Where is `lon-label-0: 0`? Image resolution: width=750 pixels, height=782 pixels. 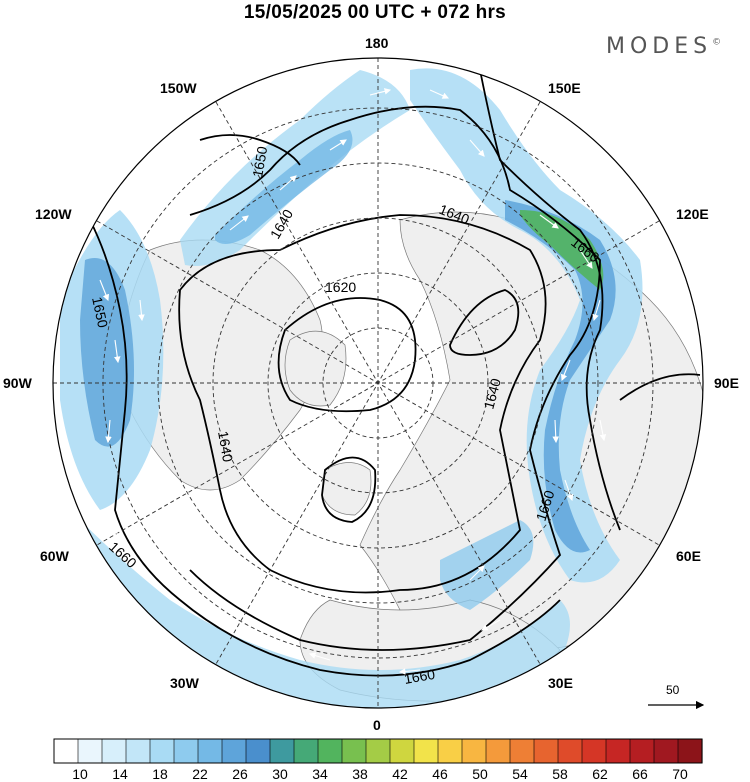 lon-label-0: 0 is located at coordinates (377, 725).